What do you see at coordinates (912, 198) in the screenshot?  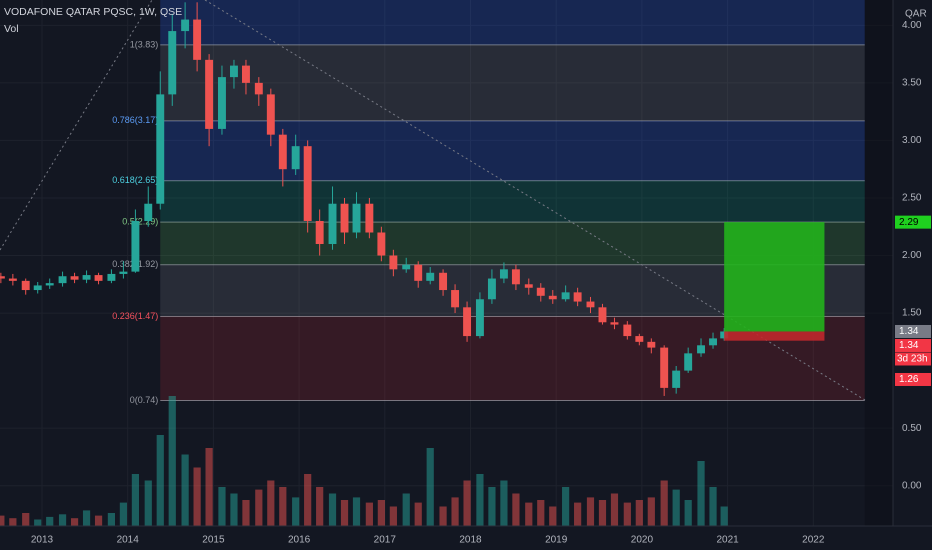 I see `y-tick-label: 2.50` at bounding box center [912, 198].